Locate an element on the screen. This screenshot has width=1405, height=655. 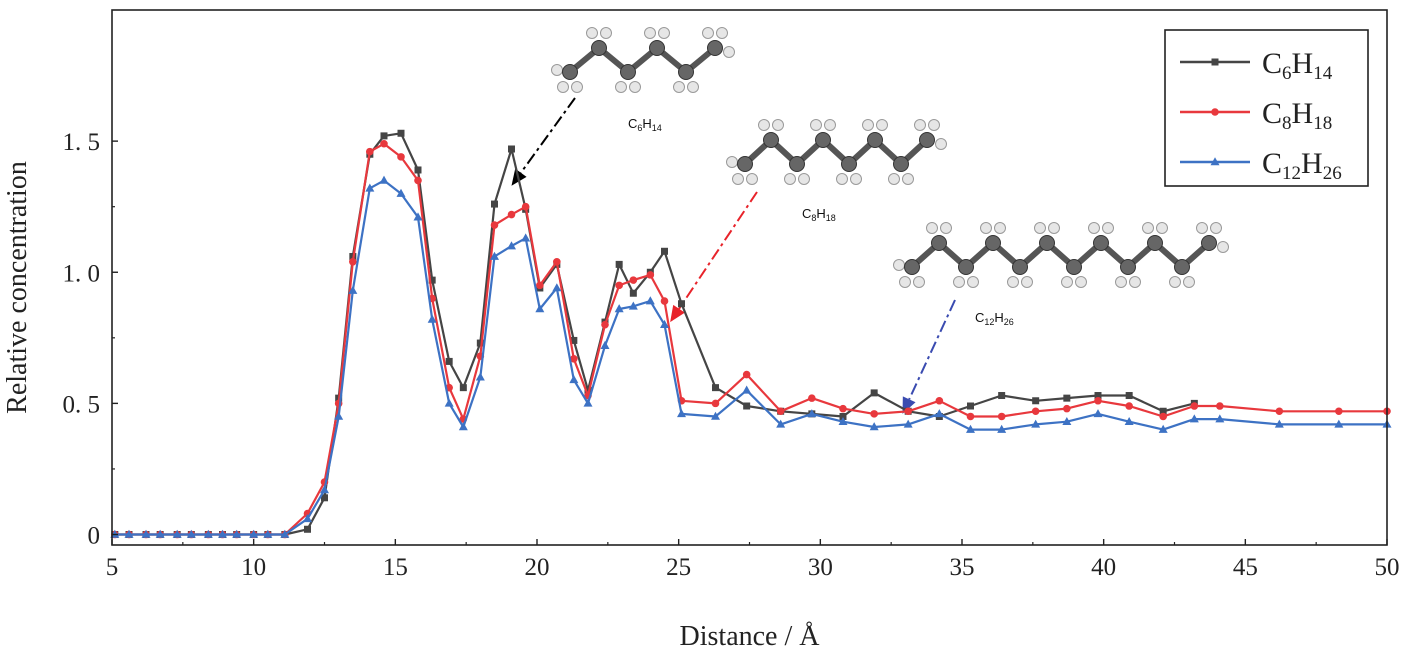
legend-box is located at coordinates (1266, 108).